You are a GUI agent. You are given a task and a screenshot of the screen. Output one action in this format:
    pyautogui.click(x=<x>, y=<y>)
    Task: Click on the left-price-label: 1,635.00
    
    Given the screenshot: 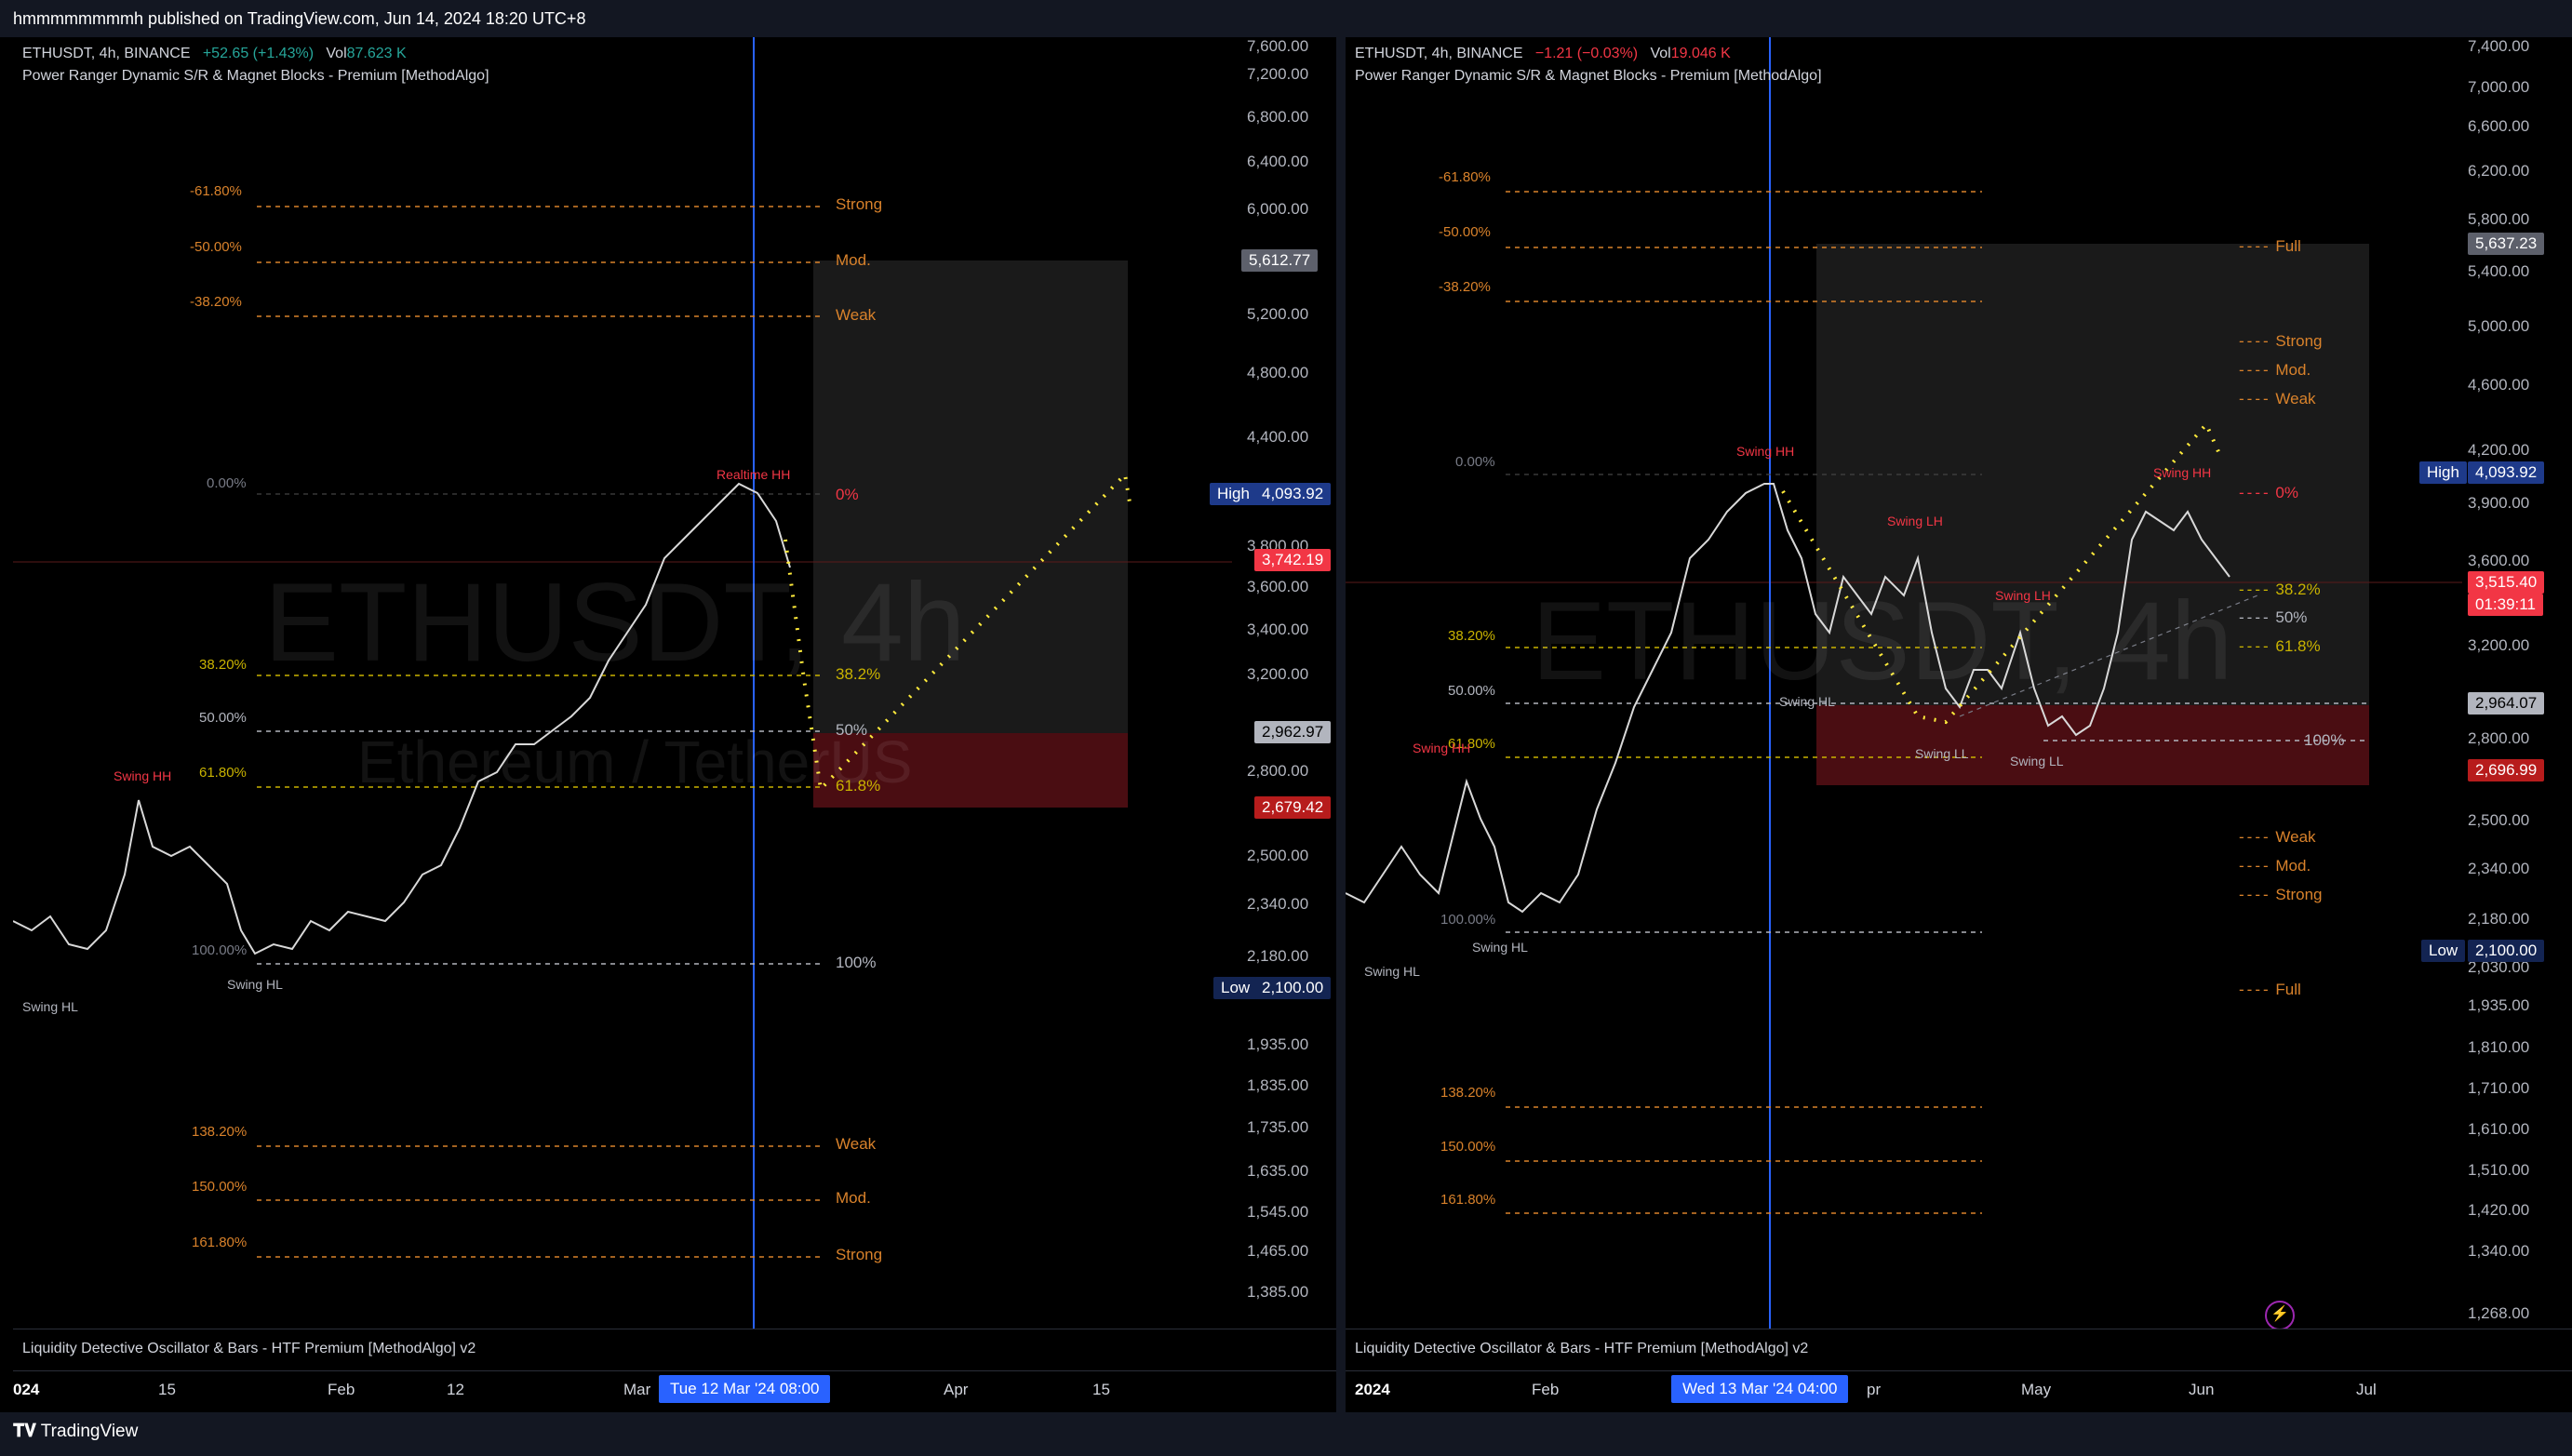 What is the action you would take?
    pyautogui.click(x=1278, y=1171)
    